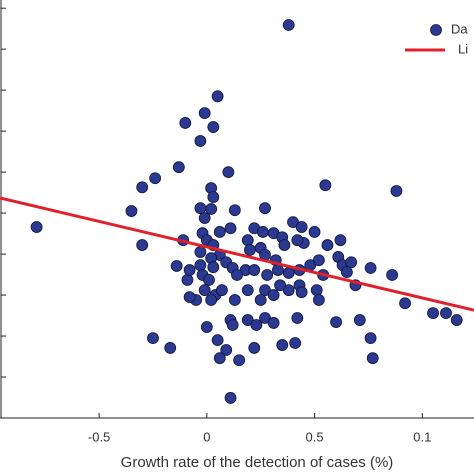 Image resolution: width=474 pixels, height=474 pixels. What do you see at coordinates (436, 30) in the screenshot?
I see `legend-marker` at bounding box center [436, 30].